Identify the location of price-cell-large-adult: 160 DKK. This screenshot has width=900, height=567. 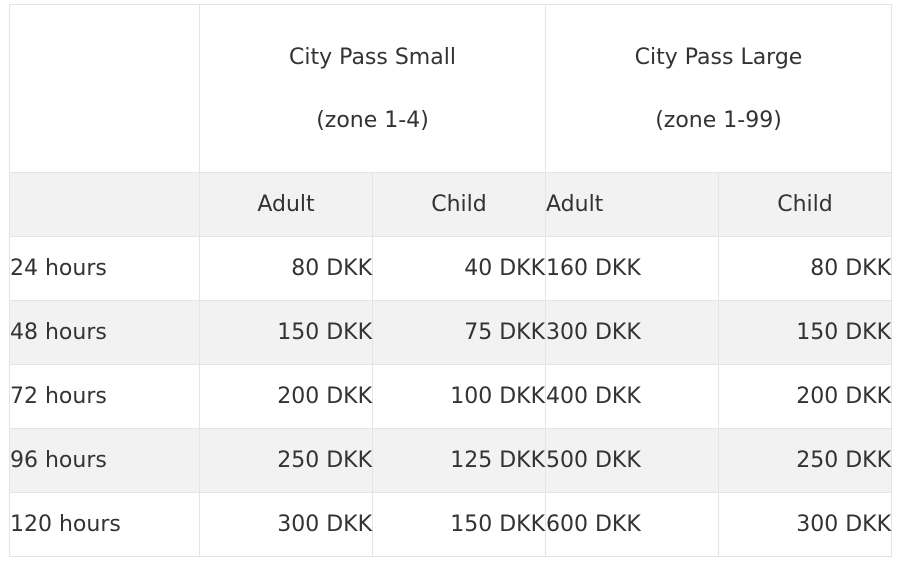
(632, 268).